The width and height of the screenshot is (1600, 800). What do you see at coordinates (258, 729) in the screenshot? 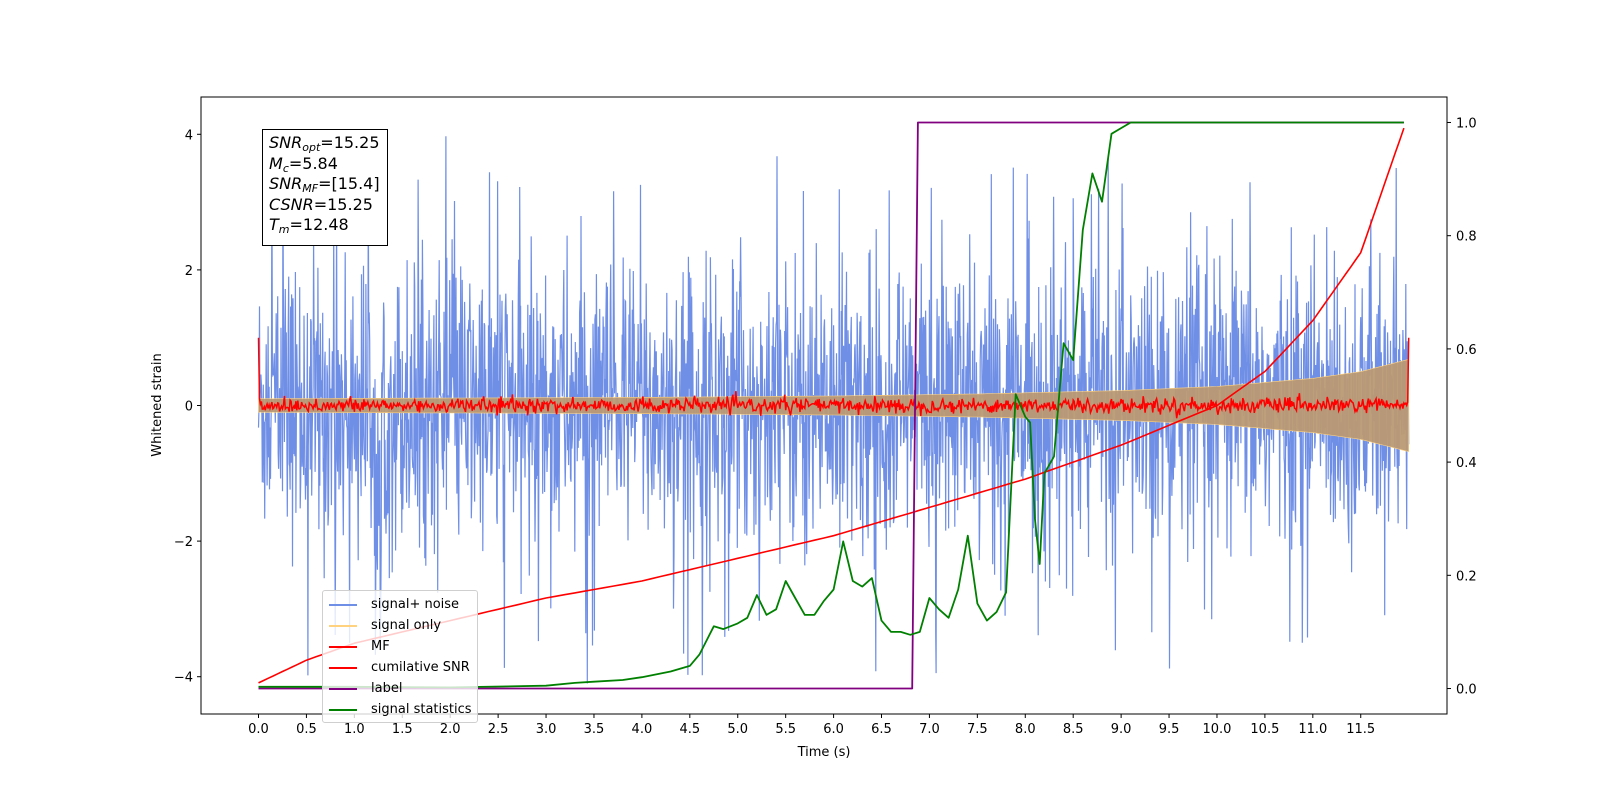
I see `x-tick-label: 0.0` at bounding box center [258, 729].